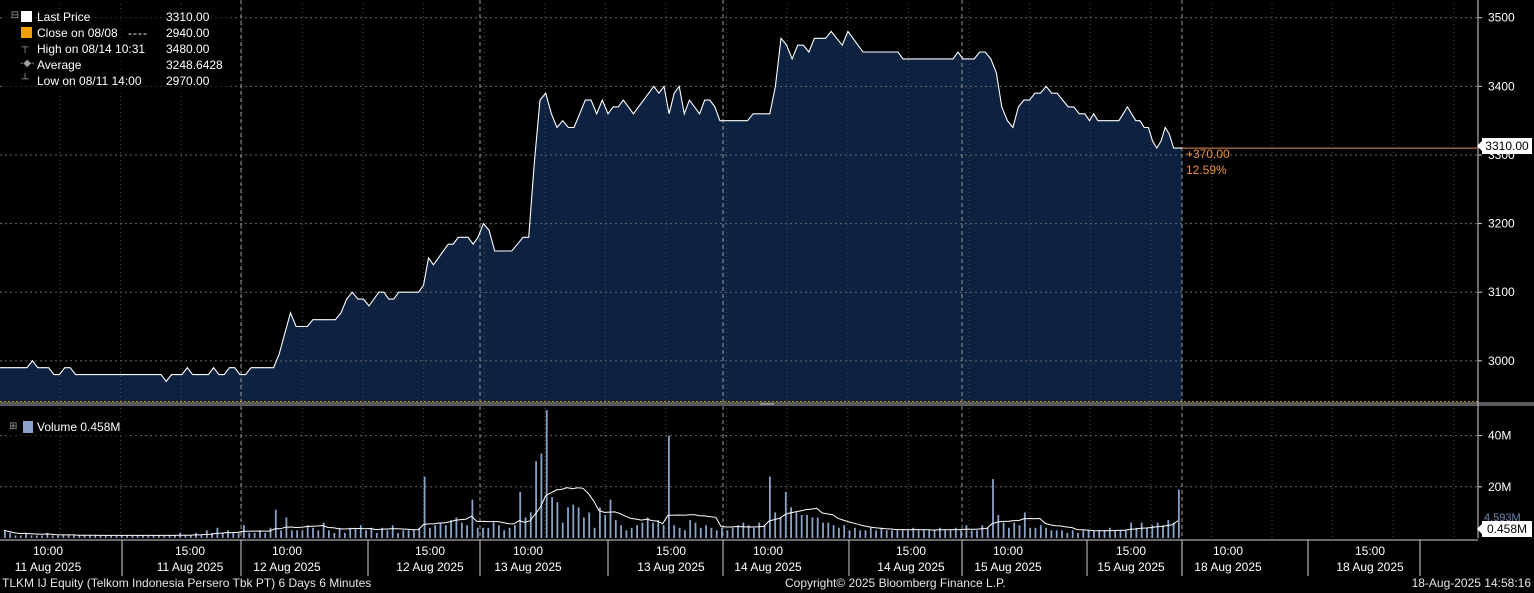  What do you see at coordinates (1501, 224) in the screenshot?
I see `price-tick-label: 3200` at bounding box center [1501, 224].